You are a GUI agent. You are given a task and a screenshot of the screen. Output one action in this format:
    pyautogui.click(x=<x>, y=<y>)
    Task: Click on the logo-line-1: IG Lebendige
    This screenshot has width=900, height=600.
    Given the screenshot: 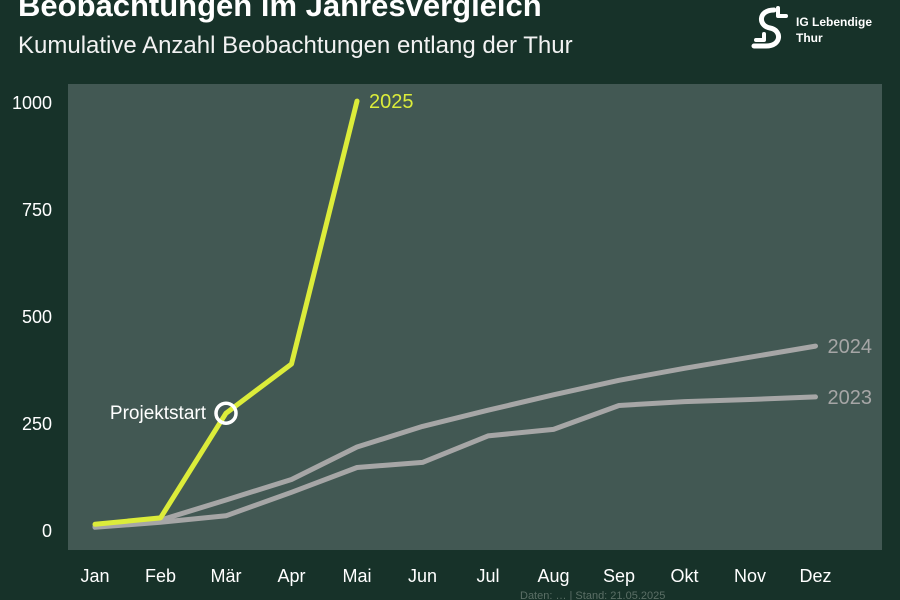 What is the action you would take?
    pyautogui.click(x=834, y=22)
    